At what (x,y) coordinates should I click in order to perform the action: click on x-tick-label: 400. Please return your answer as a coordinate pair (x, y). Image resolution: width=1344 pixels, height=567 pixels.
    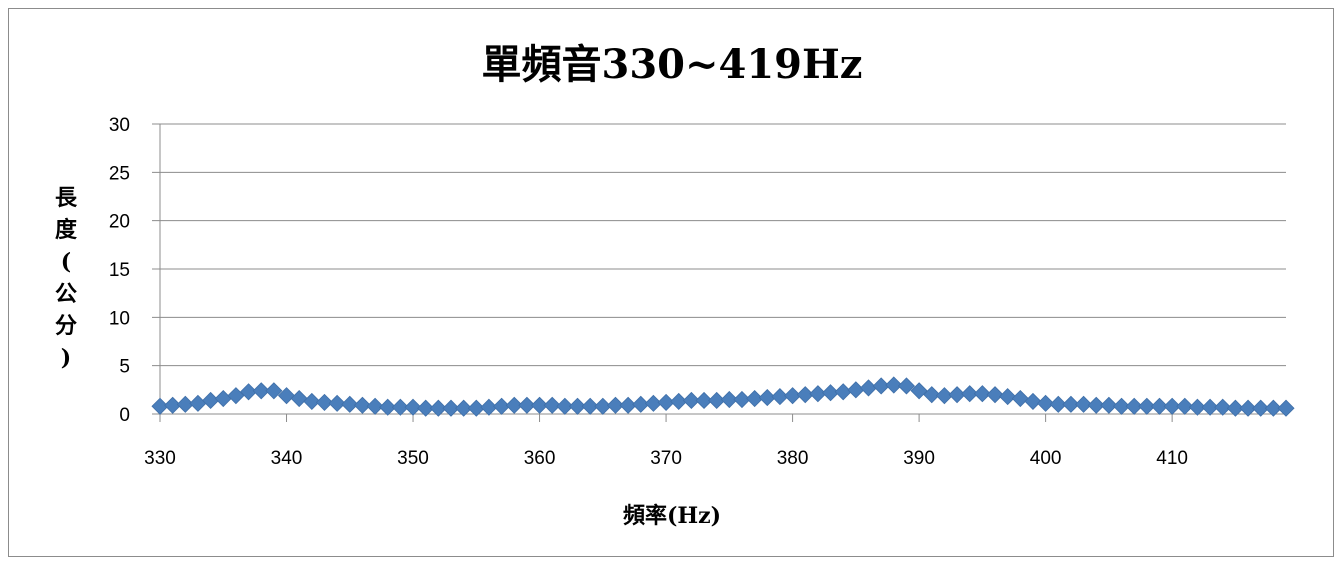
    Looking at the image, I should click on (1046, 458).